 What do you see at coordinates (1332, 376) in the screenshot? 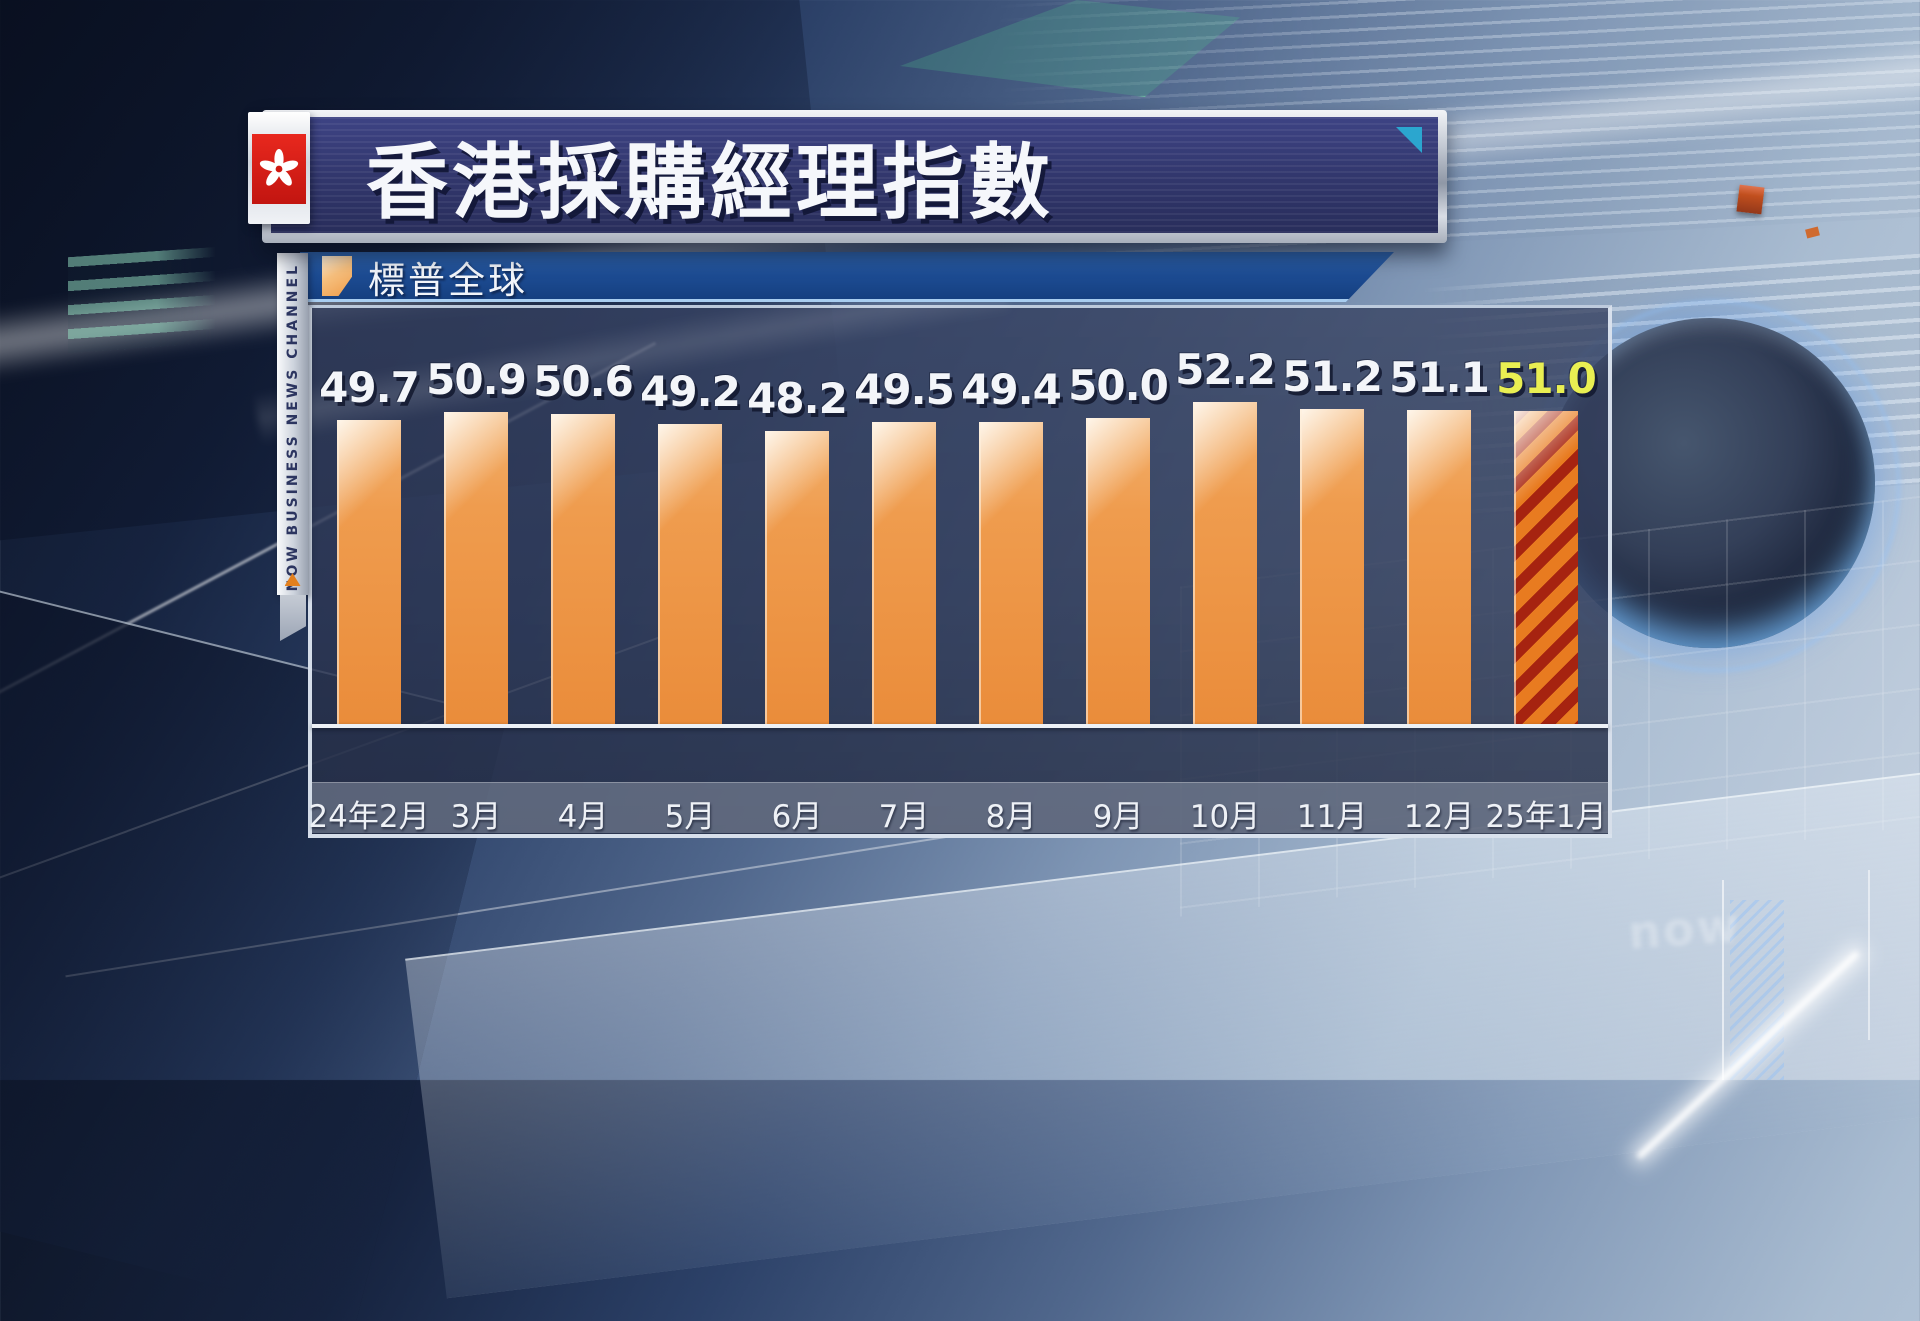
I see `bar-value-label: 51.2` at bounding box center [1332, 376].